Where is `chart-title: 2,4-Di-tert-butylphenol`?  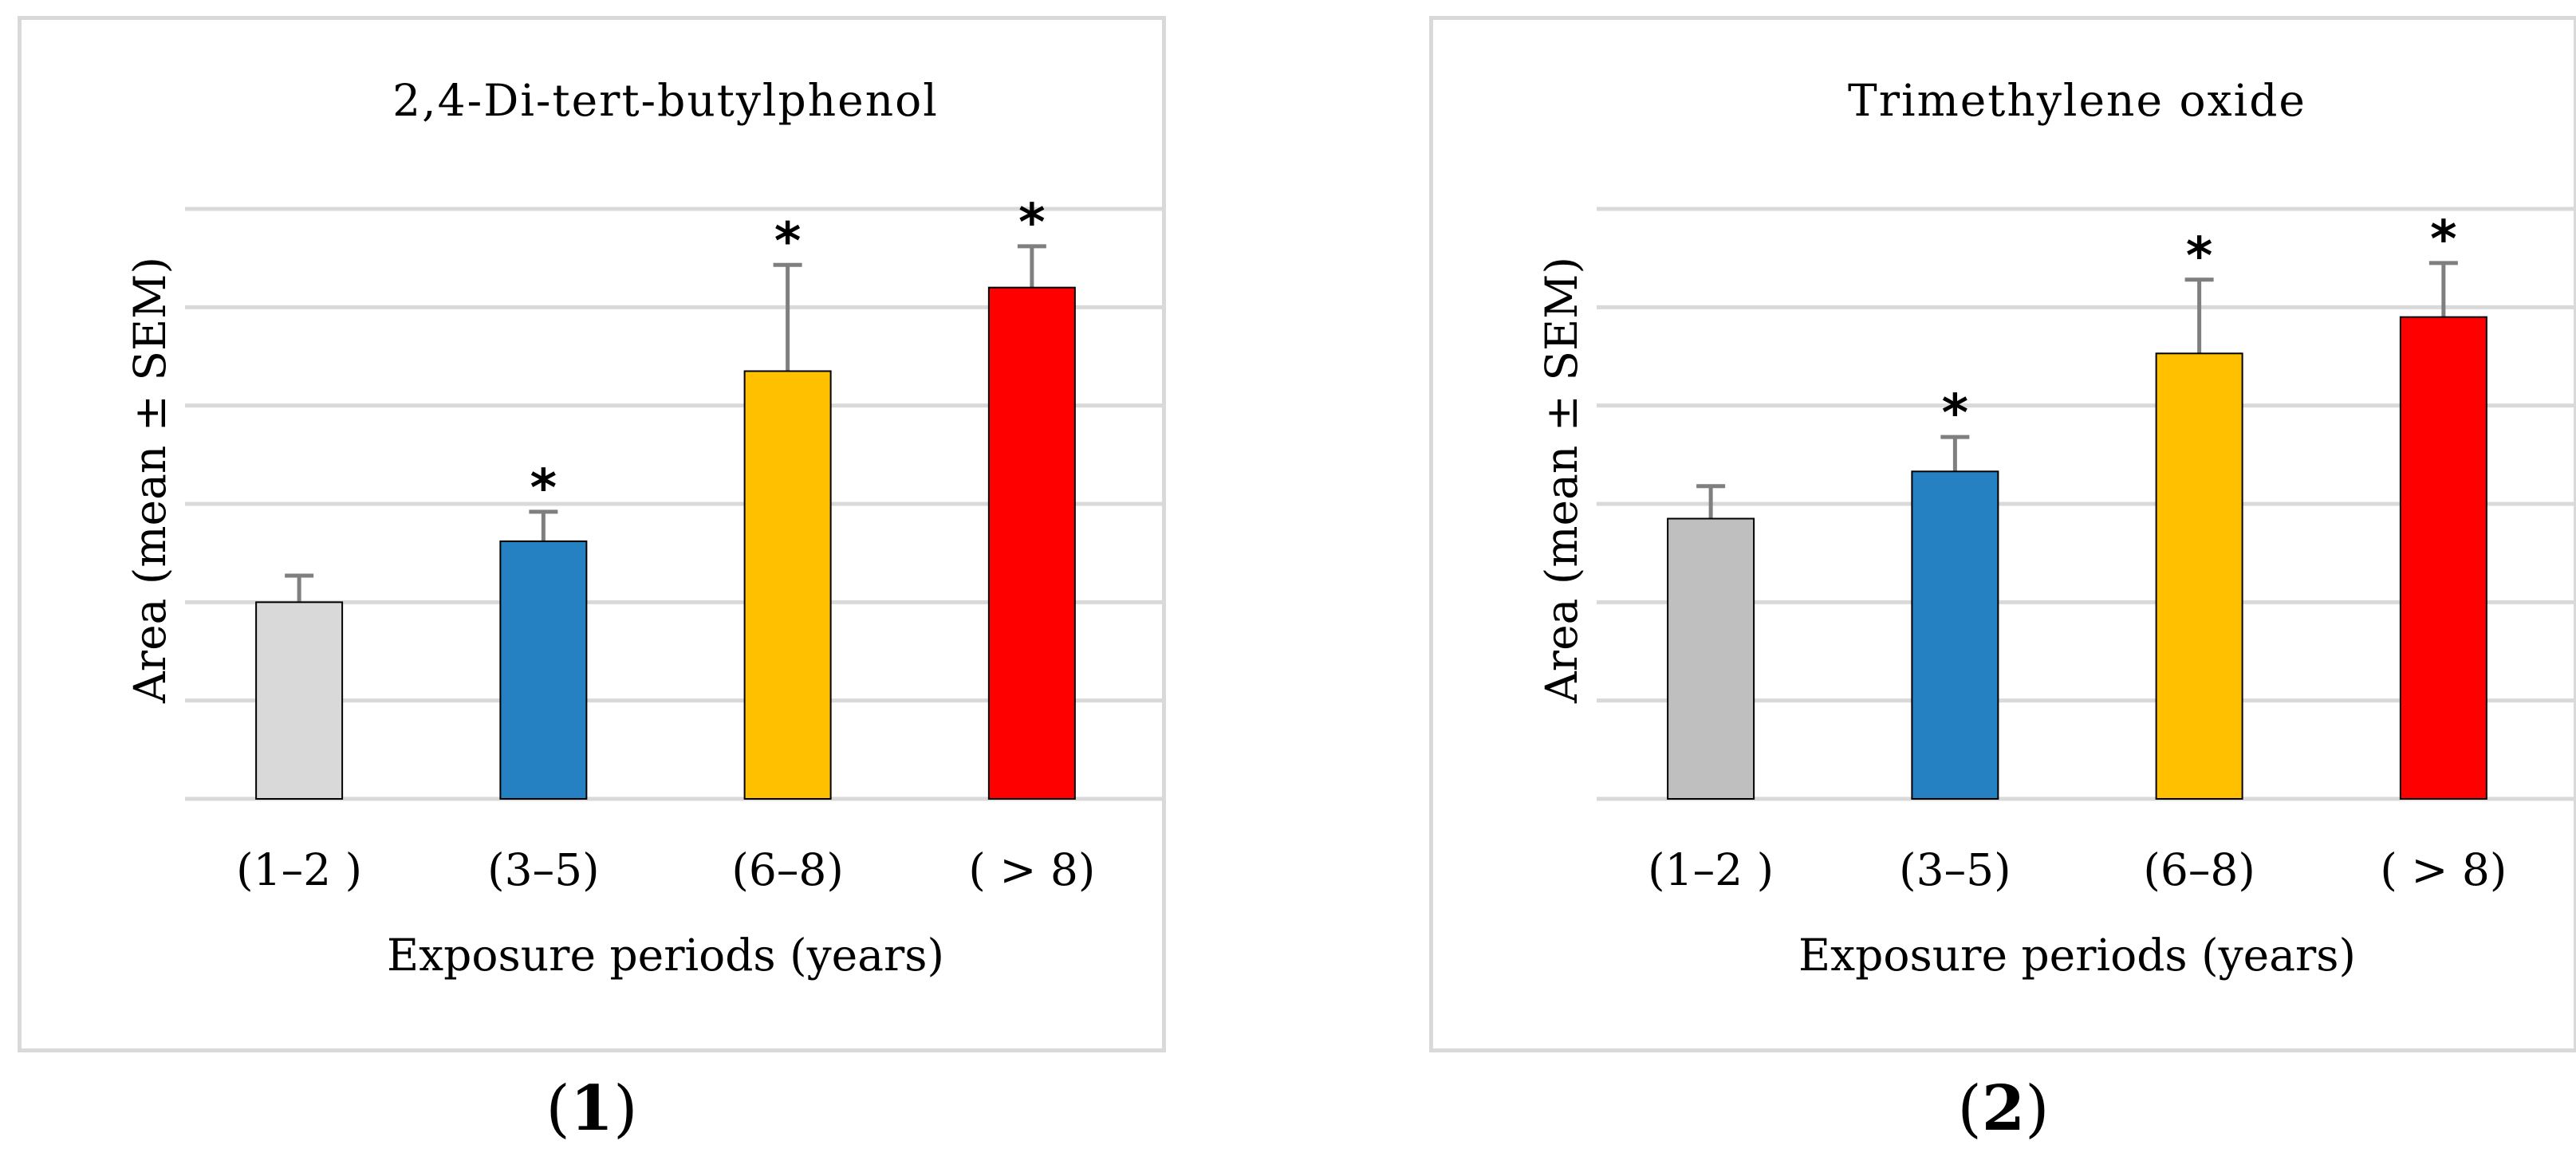 chart-title: 2,4-Di-tert-butylphenol is located at coordinates (665, 100).